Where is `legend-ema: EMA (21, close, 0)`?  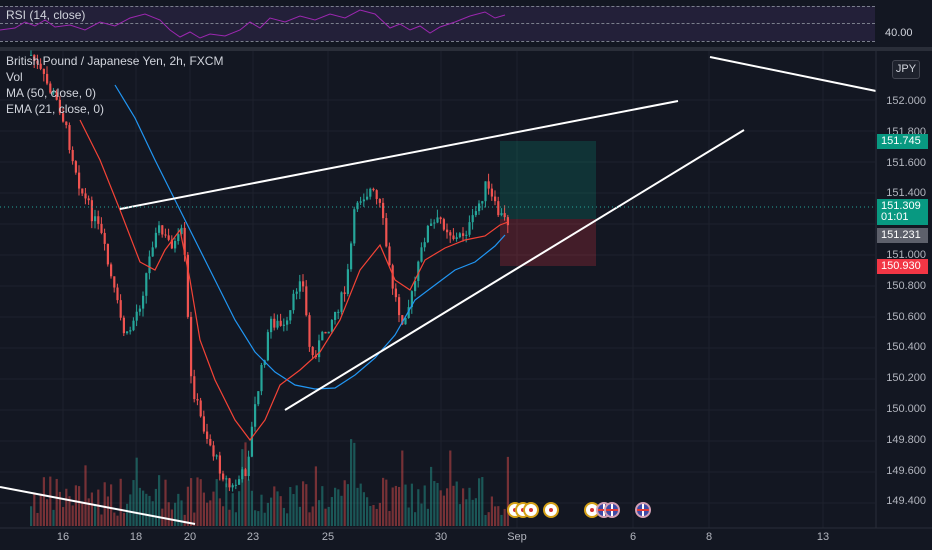
legend-ema: EMA (21, close, 0) is located at coordinates (55, 109).